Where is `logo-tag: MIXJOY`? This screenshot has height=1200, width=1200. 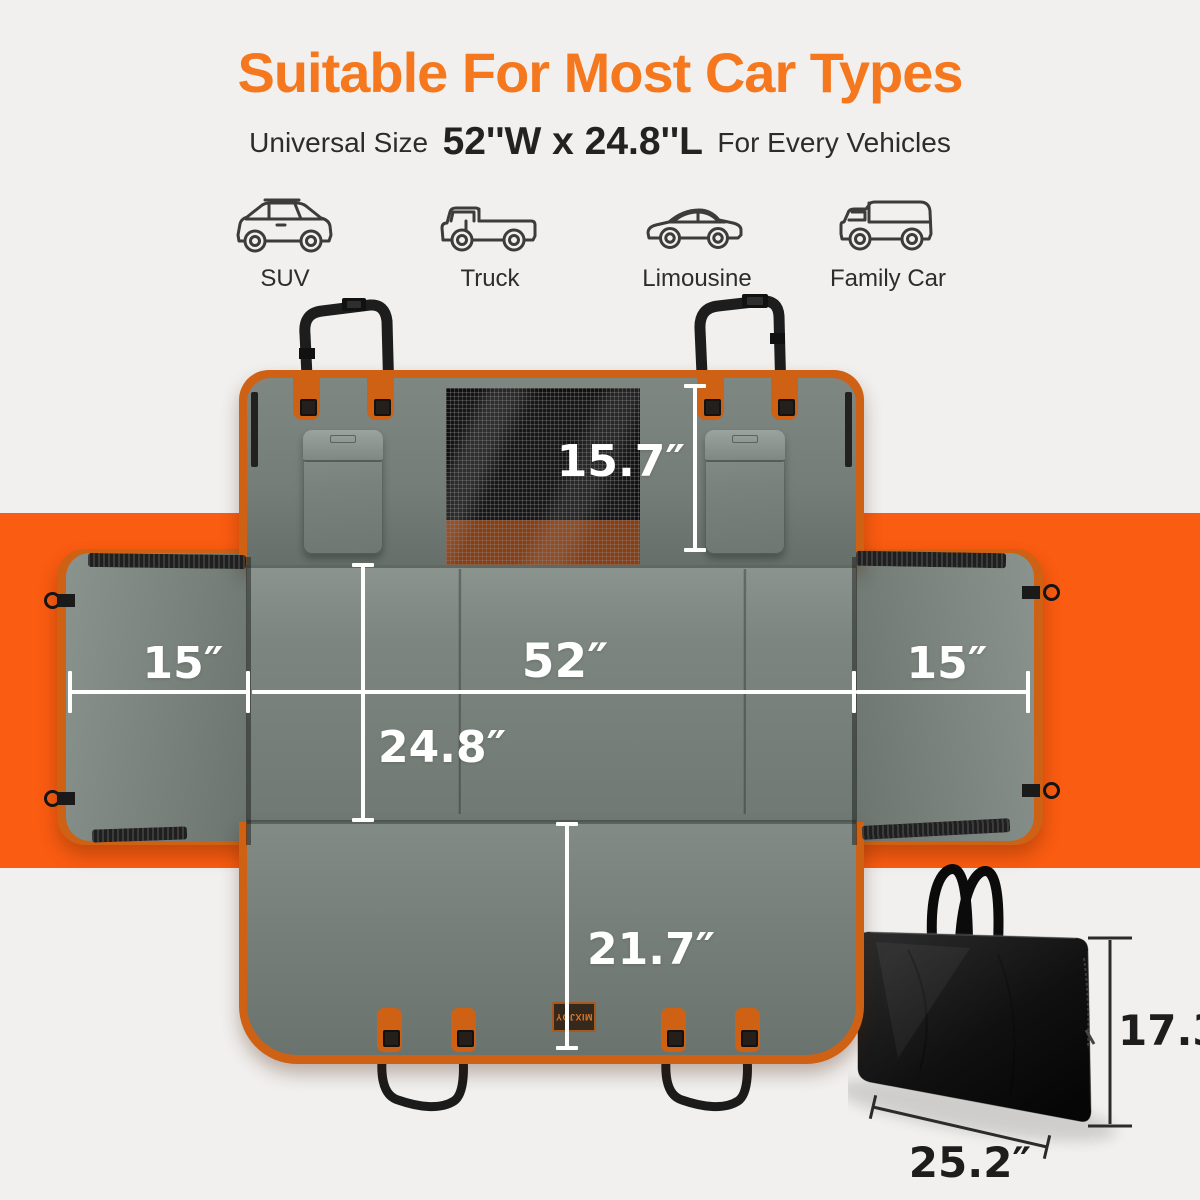
logo-tag: MIXJOY is located at coordinates (574, 1017).